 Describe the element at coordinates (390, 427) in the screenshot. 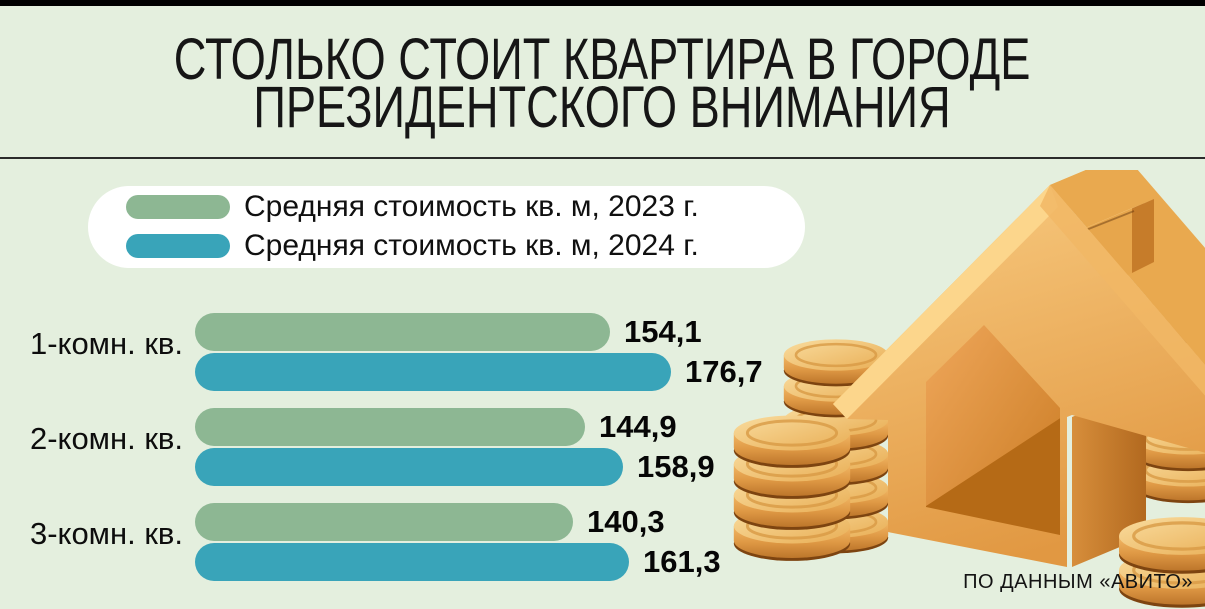

I see `bar-2room-2023` at that location.